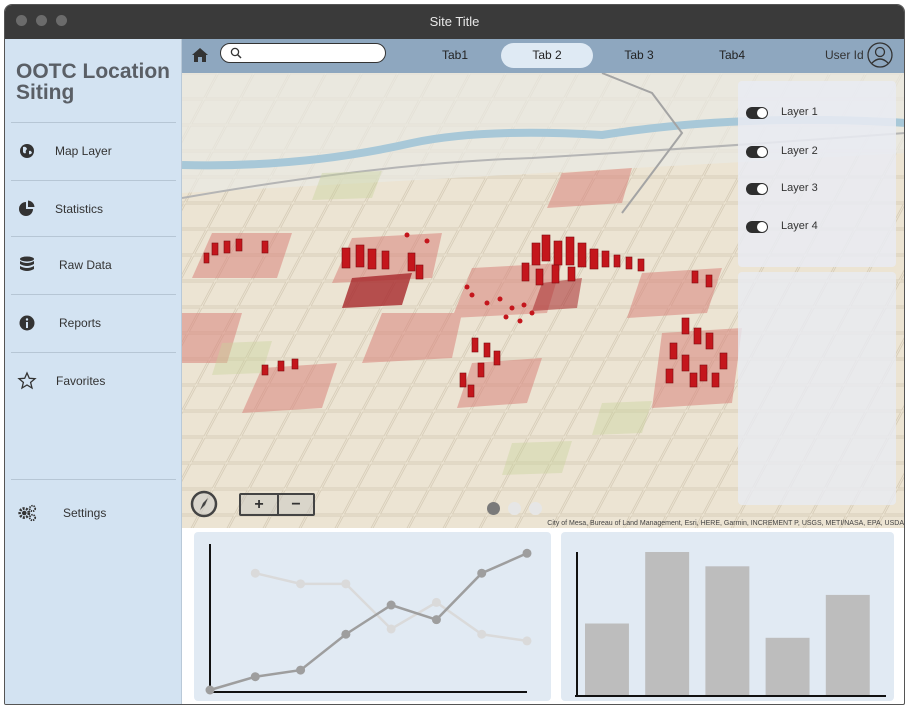  What do you see at coordinates (27, 512) in the screenshot?
I see `gears-icon` at bounding box center [27, 512].